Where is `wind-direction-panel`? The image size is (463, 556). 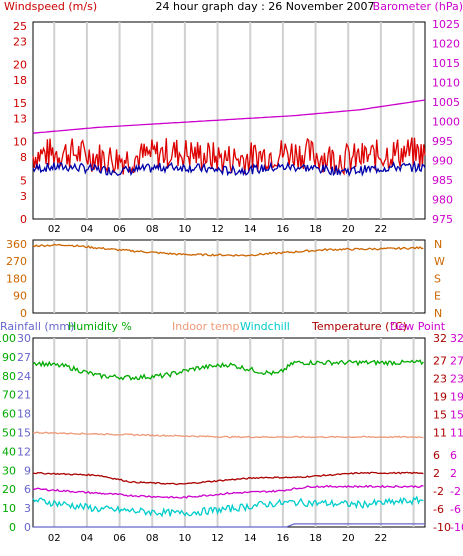 wind-direction-panel is located at coordinates (229, 276).